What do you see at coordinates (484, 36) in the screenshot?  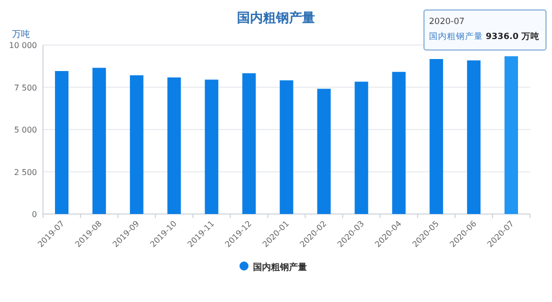 I see `text: 国内粗钢产量 9336.0 万吨` at bounding box center [484, 36].